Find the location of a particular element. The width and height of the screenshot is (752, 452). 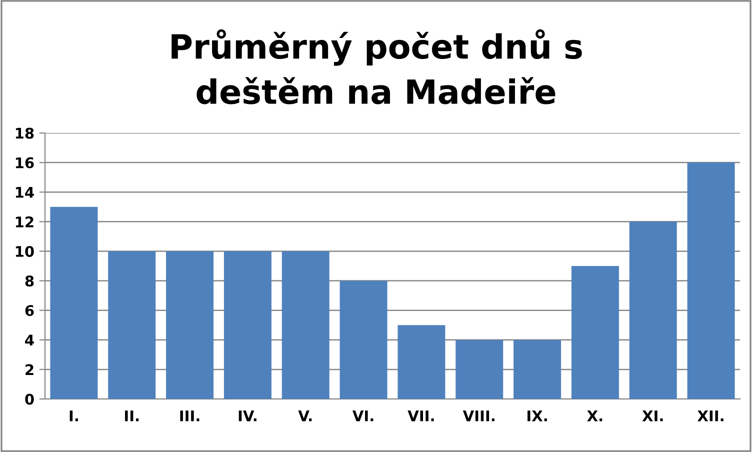

x-tick-label: XII. is located at coordinates (711, 416).